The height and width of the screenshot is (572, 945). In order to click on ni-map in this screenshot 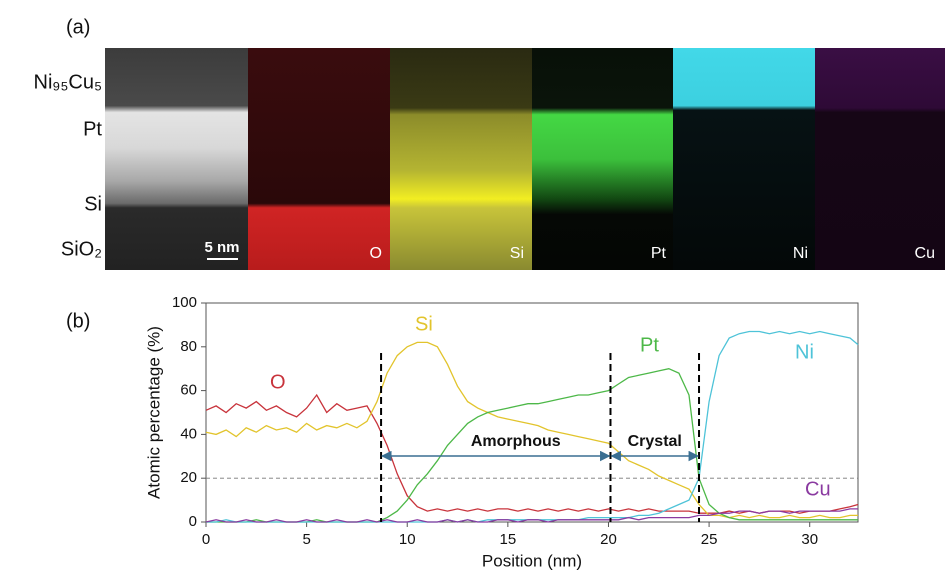, I will do `click(744, 159)`.